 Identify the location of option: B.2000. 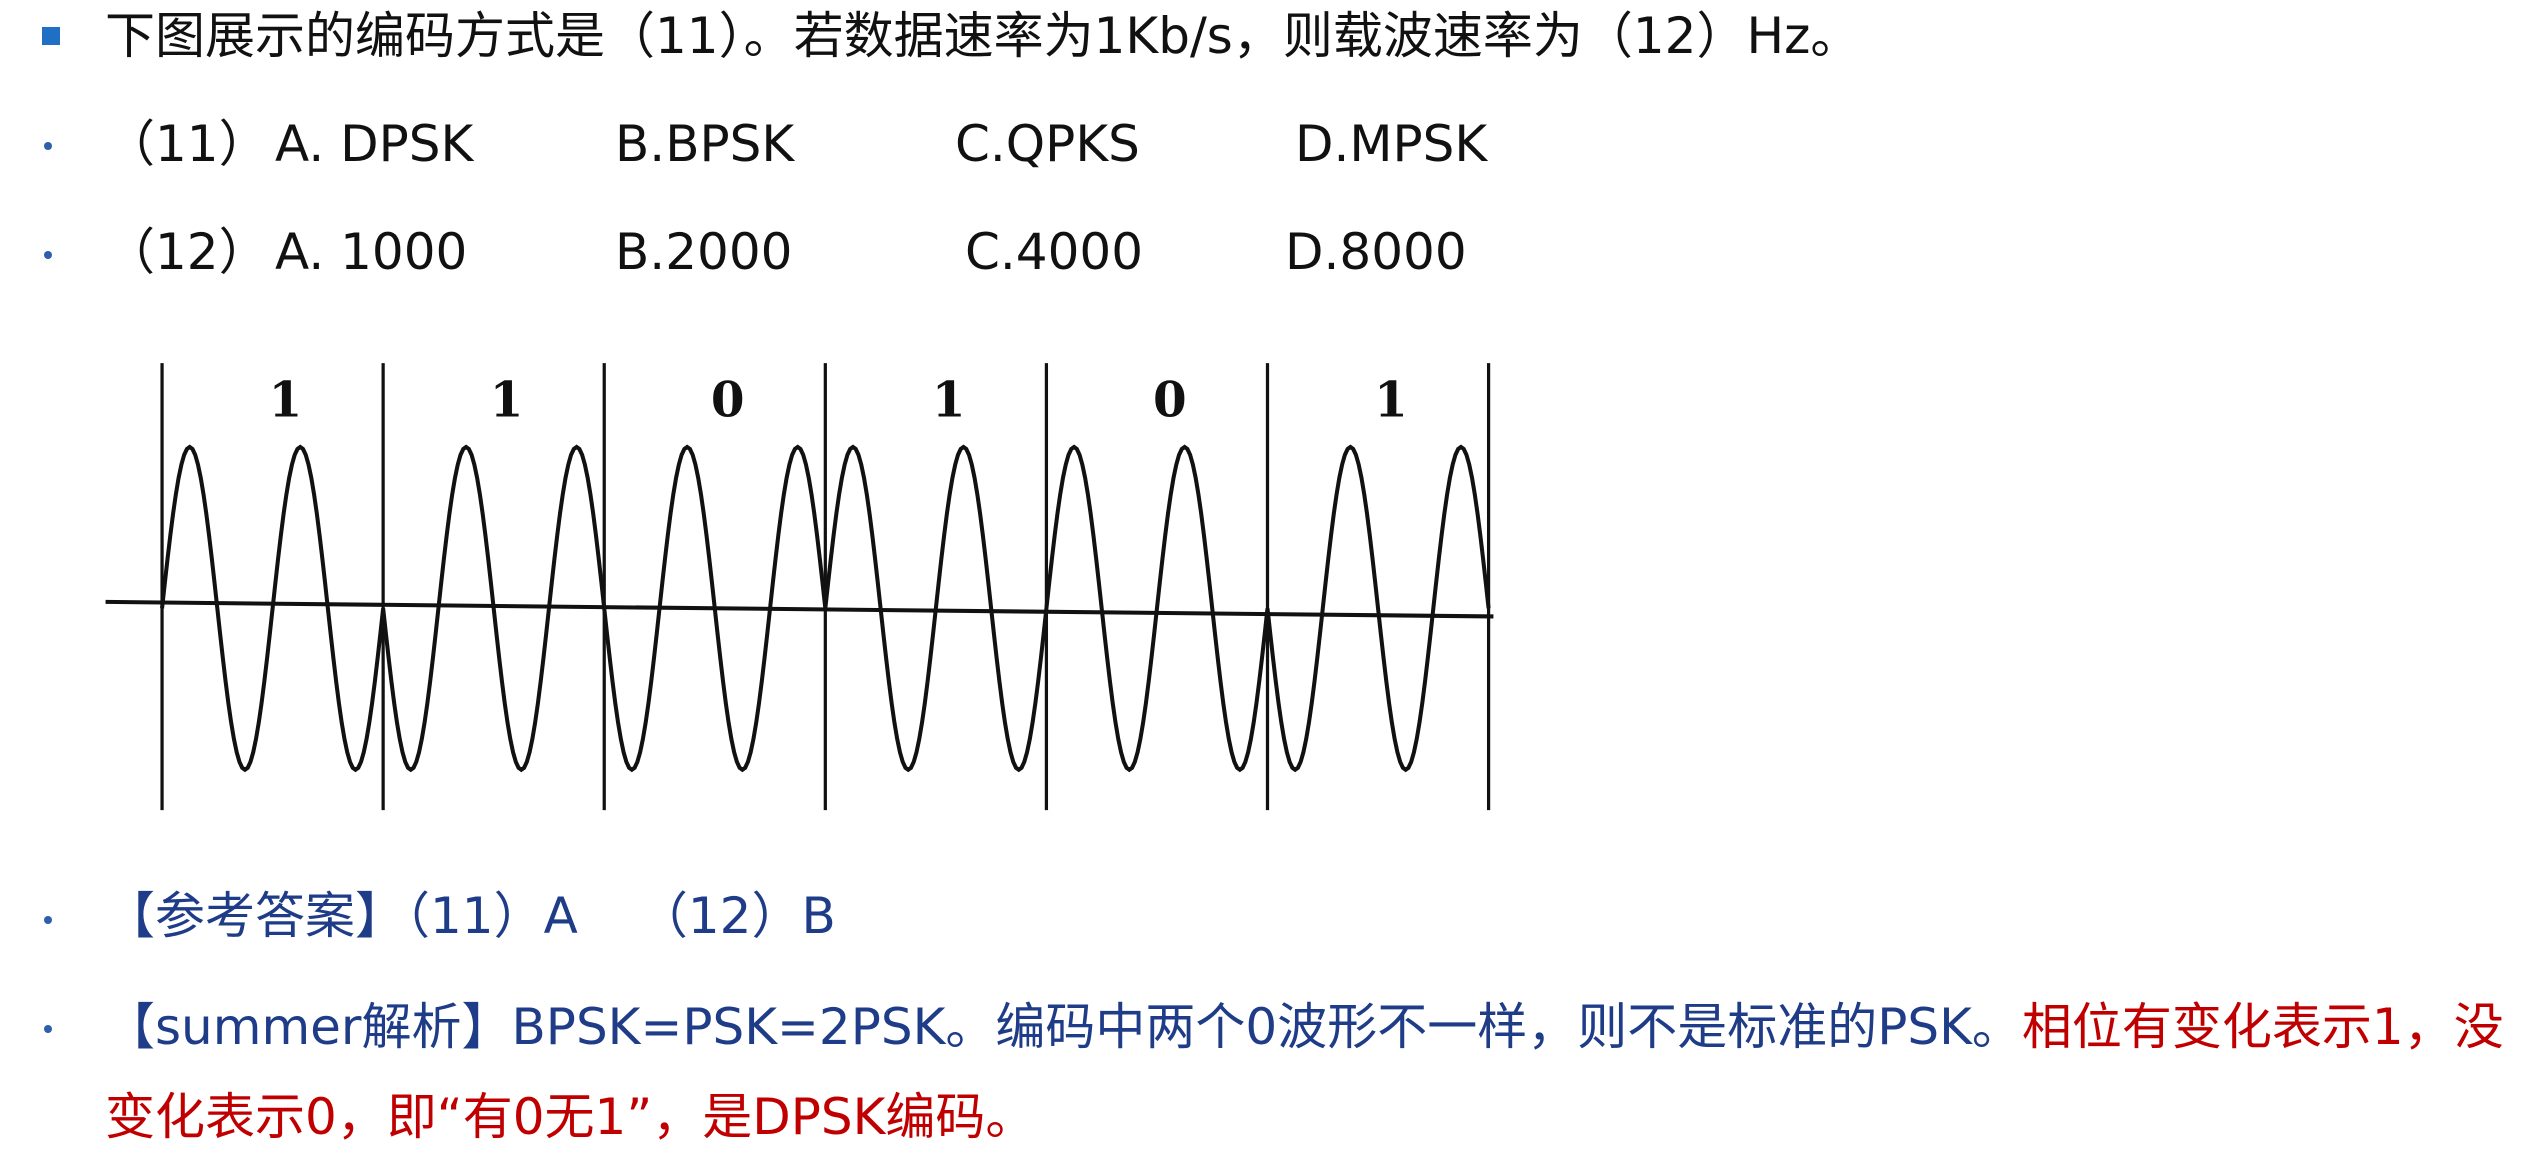
(704, 252).